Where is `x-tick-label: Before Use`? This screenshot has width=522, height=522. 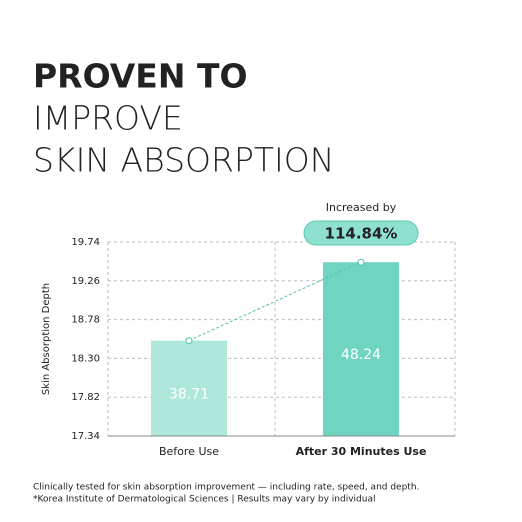
x-tick-label: Before Use is located at coordinates (189, 451).